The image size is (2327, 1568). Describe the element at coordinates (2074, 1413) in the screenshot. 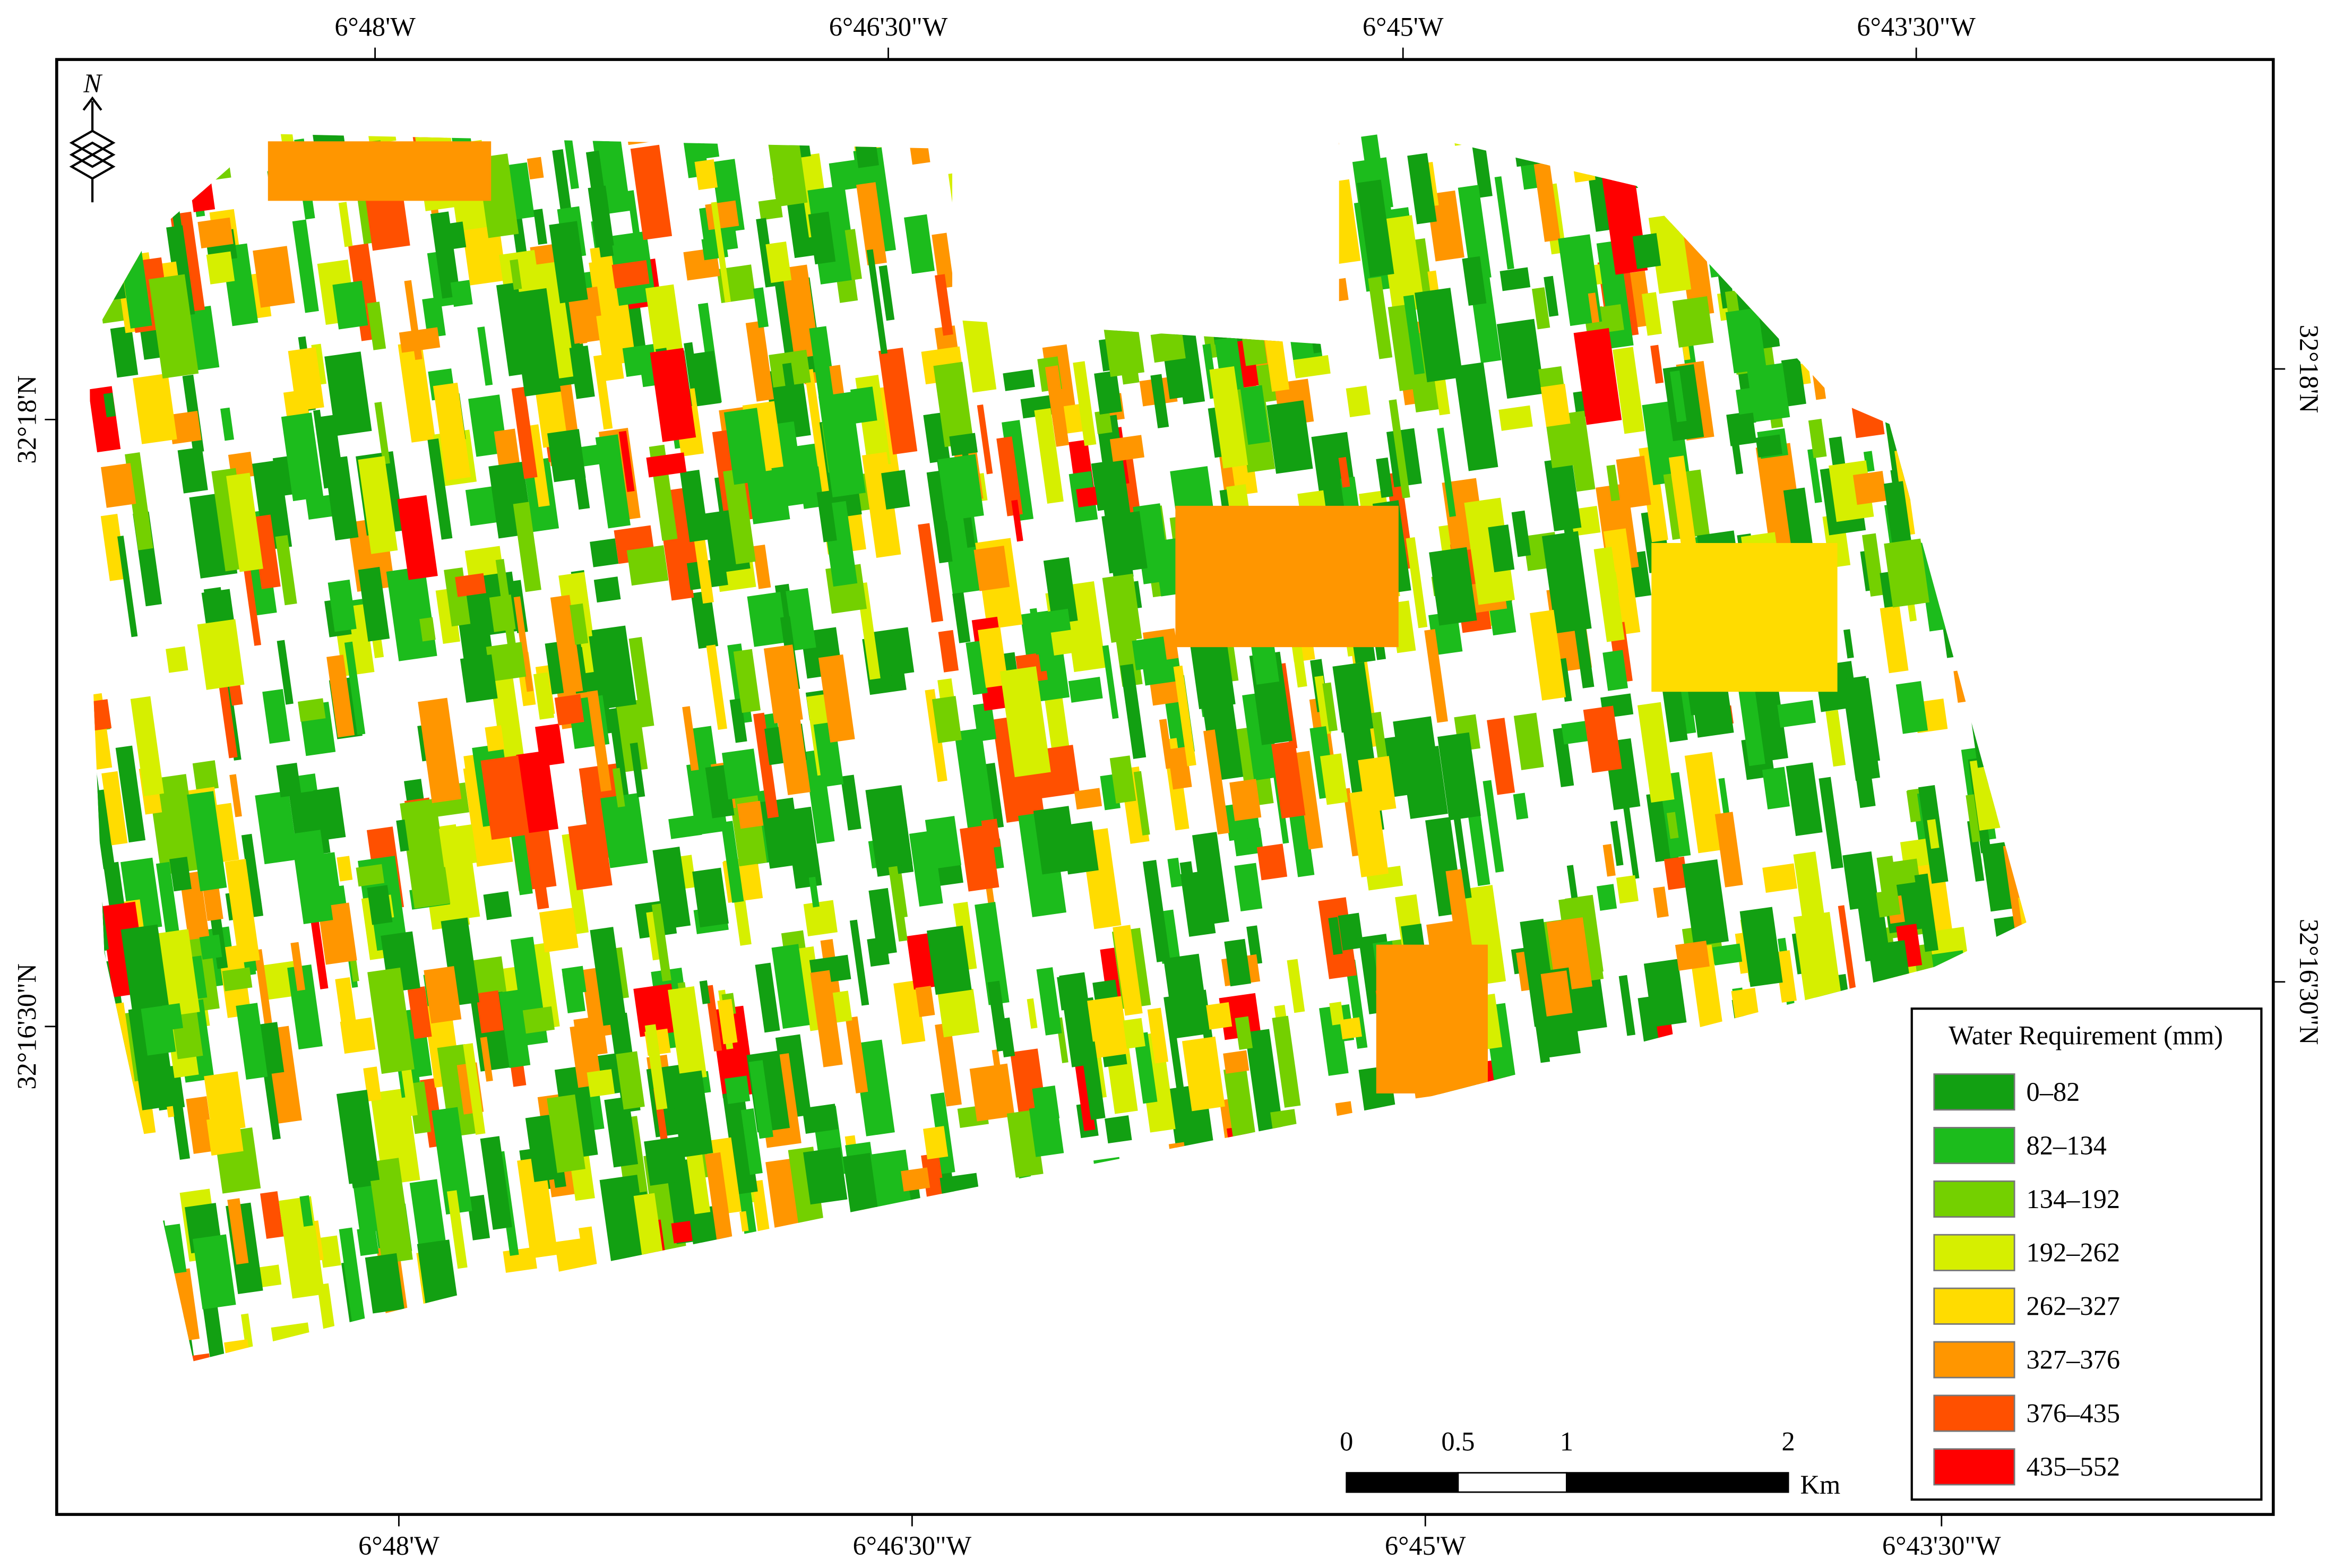

I see `legend-label: 376–435` at that location.